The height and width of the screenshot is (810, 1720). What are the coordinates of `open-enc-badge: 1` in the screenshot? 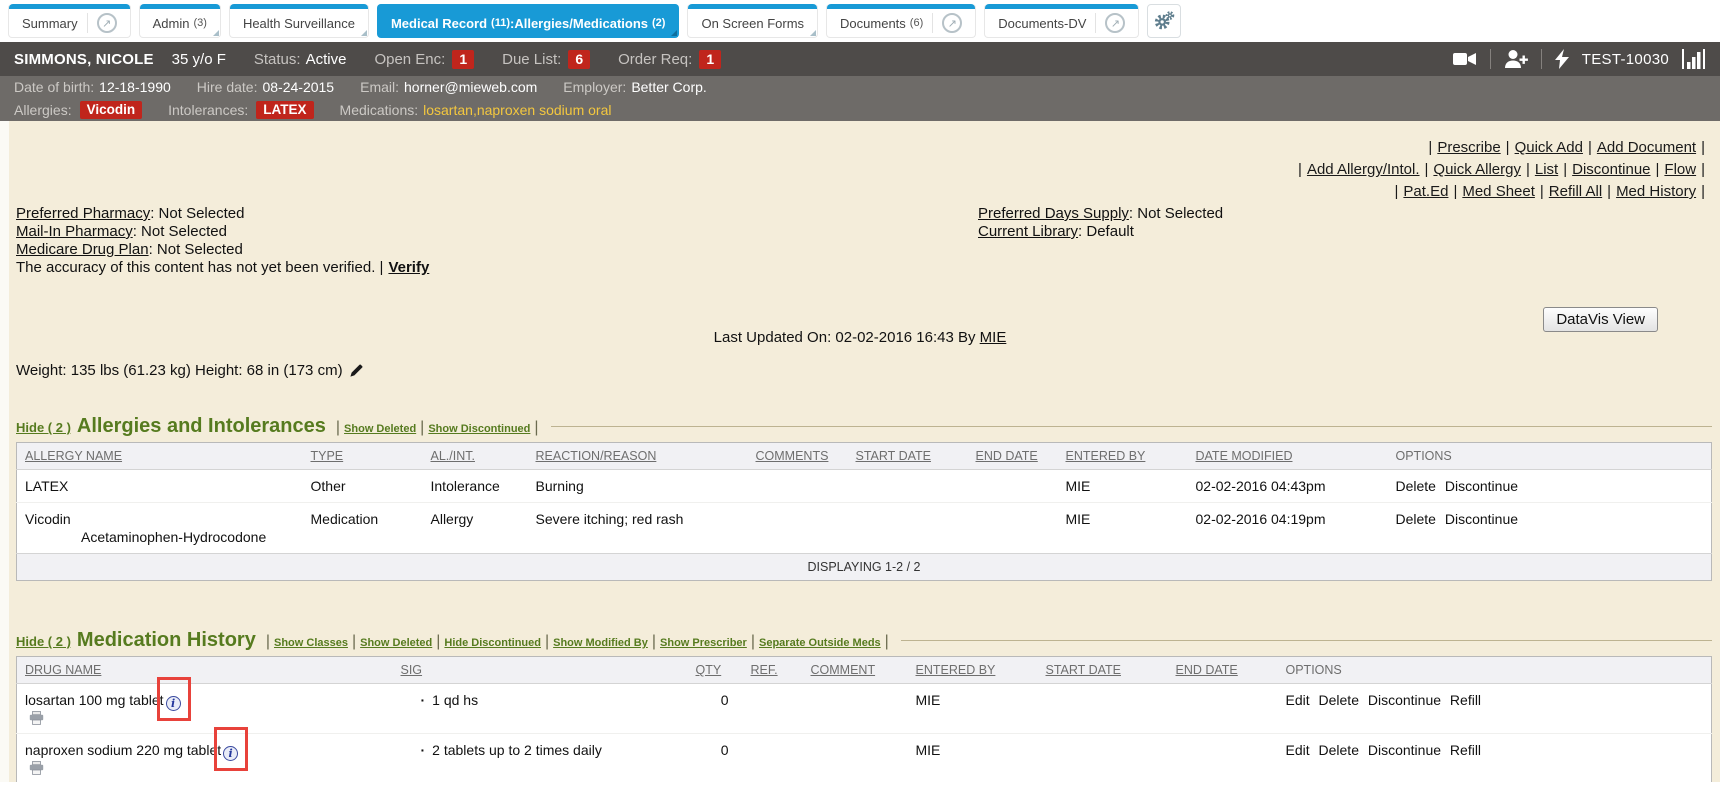 It's located at (463, 59).